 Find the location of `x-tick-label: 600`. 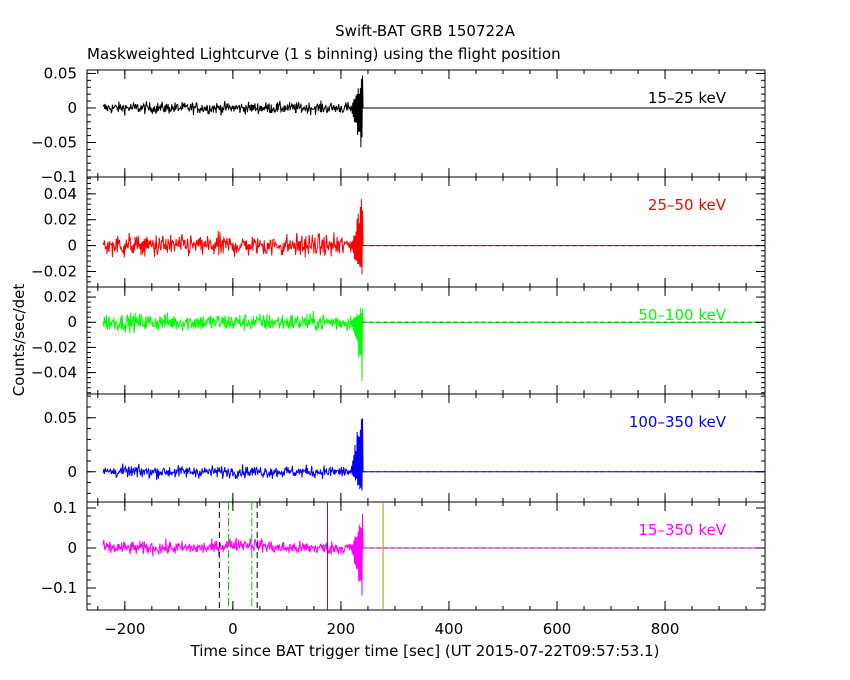

x-tick-label: 600 is located at coordinates (557, 629).